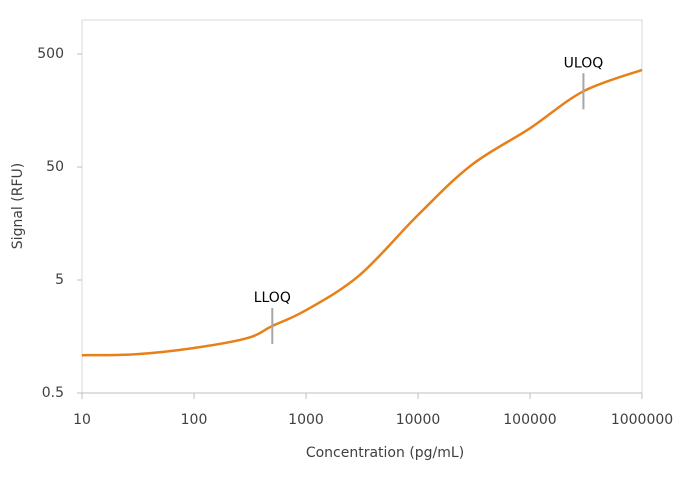  What do you see at coordinates (385, 453) in the screenshot?
I see `x-axis-title: Concentration (pg/mL)` at bounding box center [385, 453].